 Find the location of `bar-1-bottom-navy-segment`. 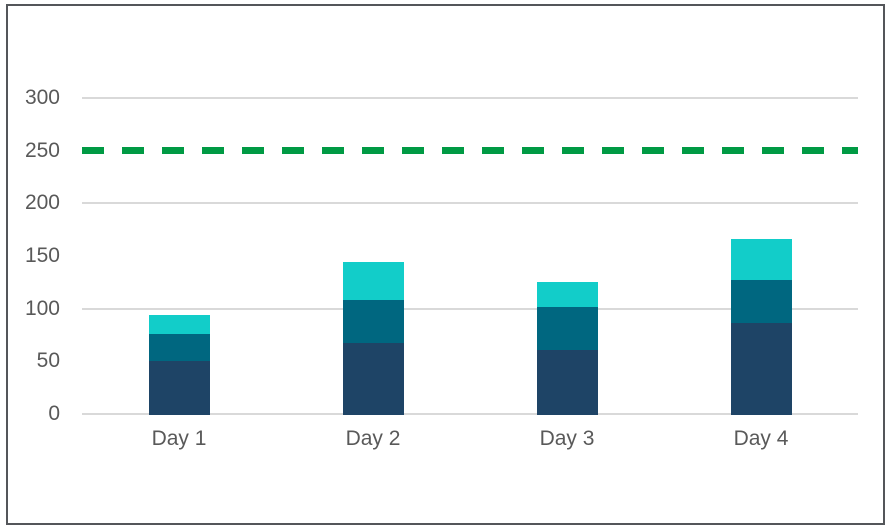

bar-1-bottom-navy-segment is located at coordinates (179, 388).